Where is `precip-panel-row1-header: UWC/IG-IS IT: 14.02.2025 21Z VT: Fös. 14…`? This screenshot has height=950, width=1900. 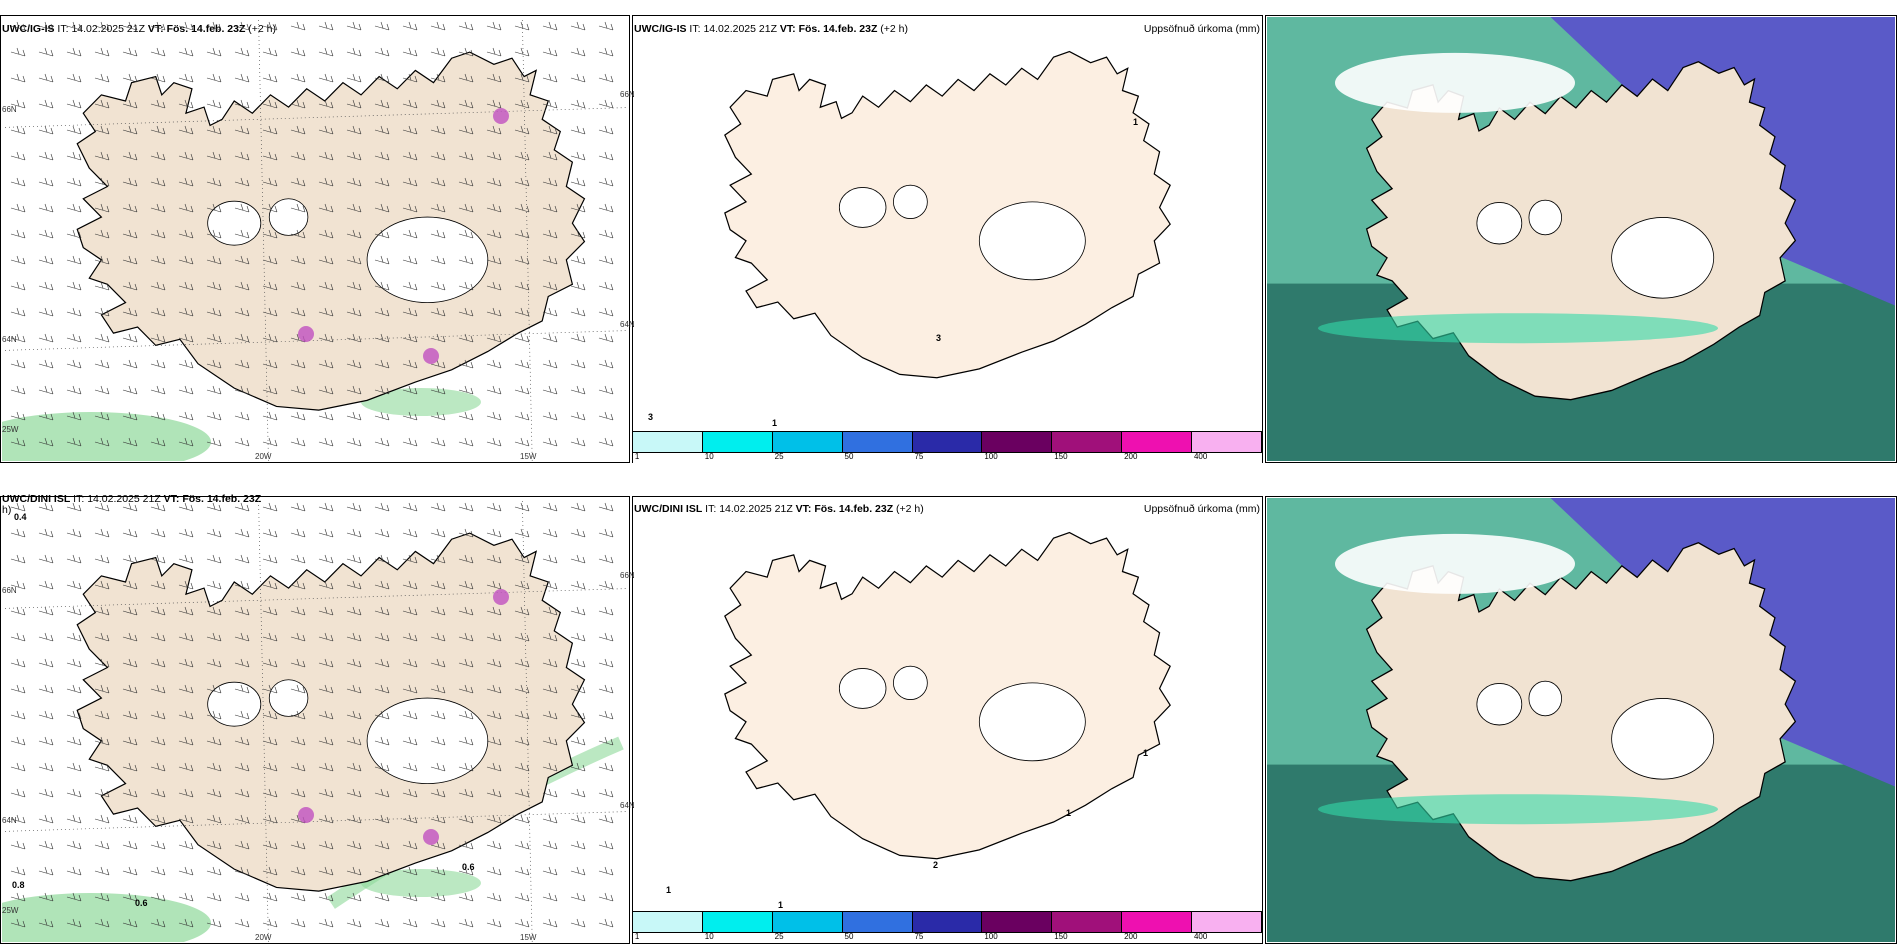 precip-panel-row1-header: UWC/IG-IS IT: 14.02.2025 21Z VT: Fös. 14… is located at coordinates (947, 29).